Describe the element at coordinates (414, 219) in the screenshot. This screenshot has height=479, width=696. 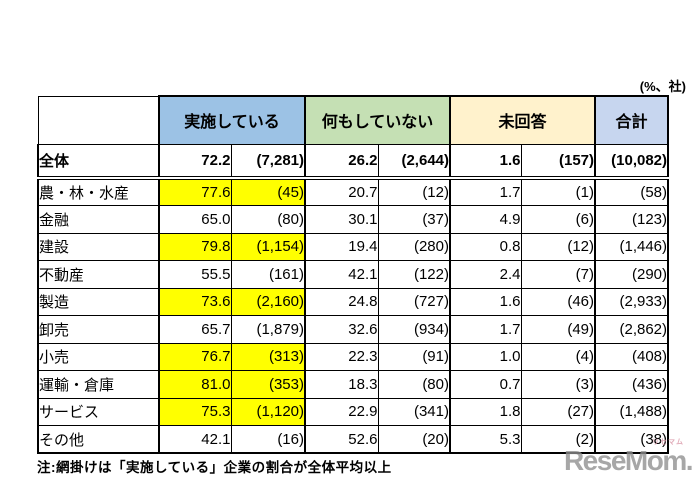
I see `value-cell: (37)` at that location.